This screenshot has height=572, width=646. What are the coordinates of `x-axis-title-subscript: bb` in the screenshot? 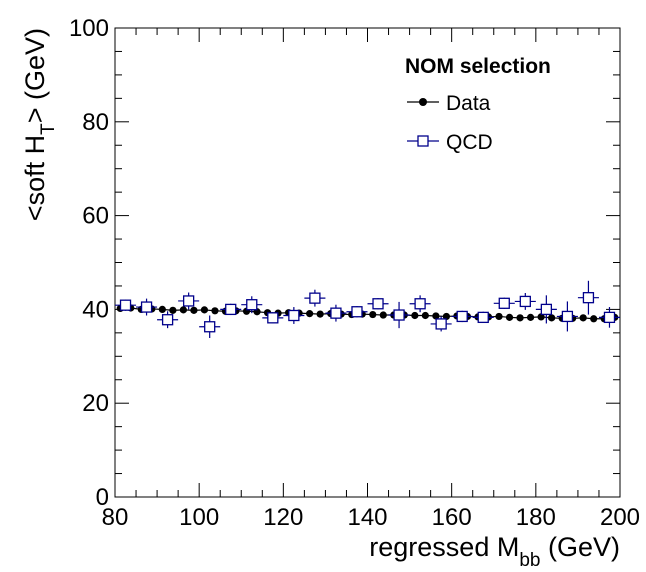 It's located at (529, 560).